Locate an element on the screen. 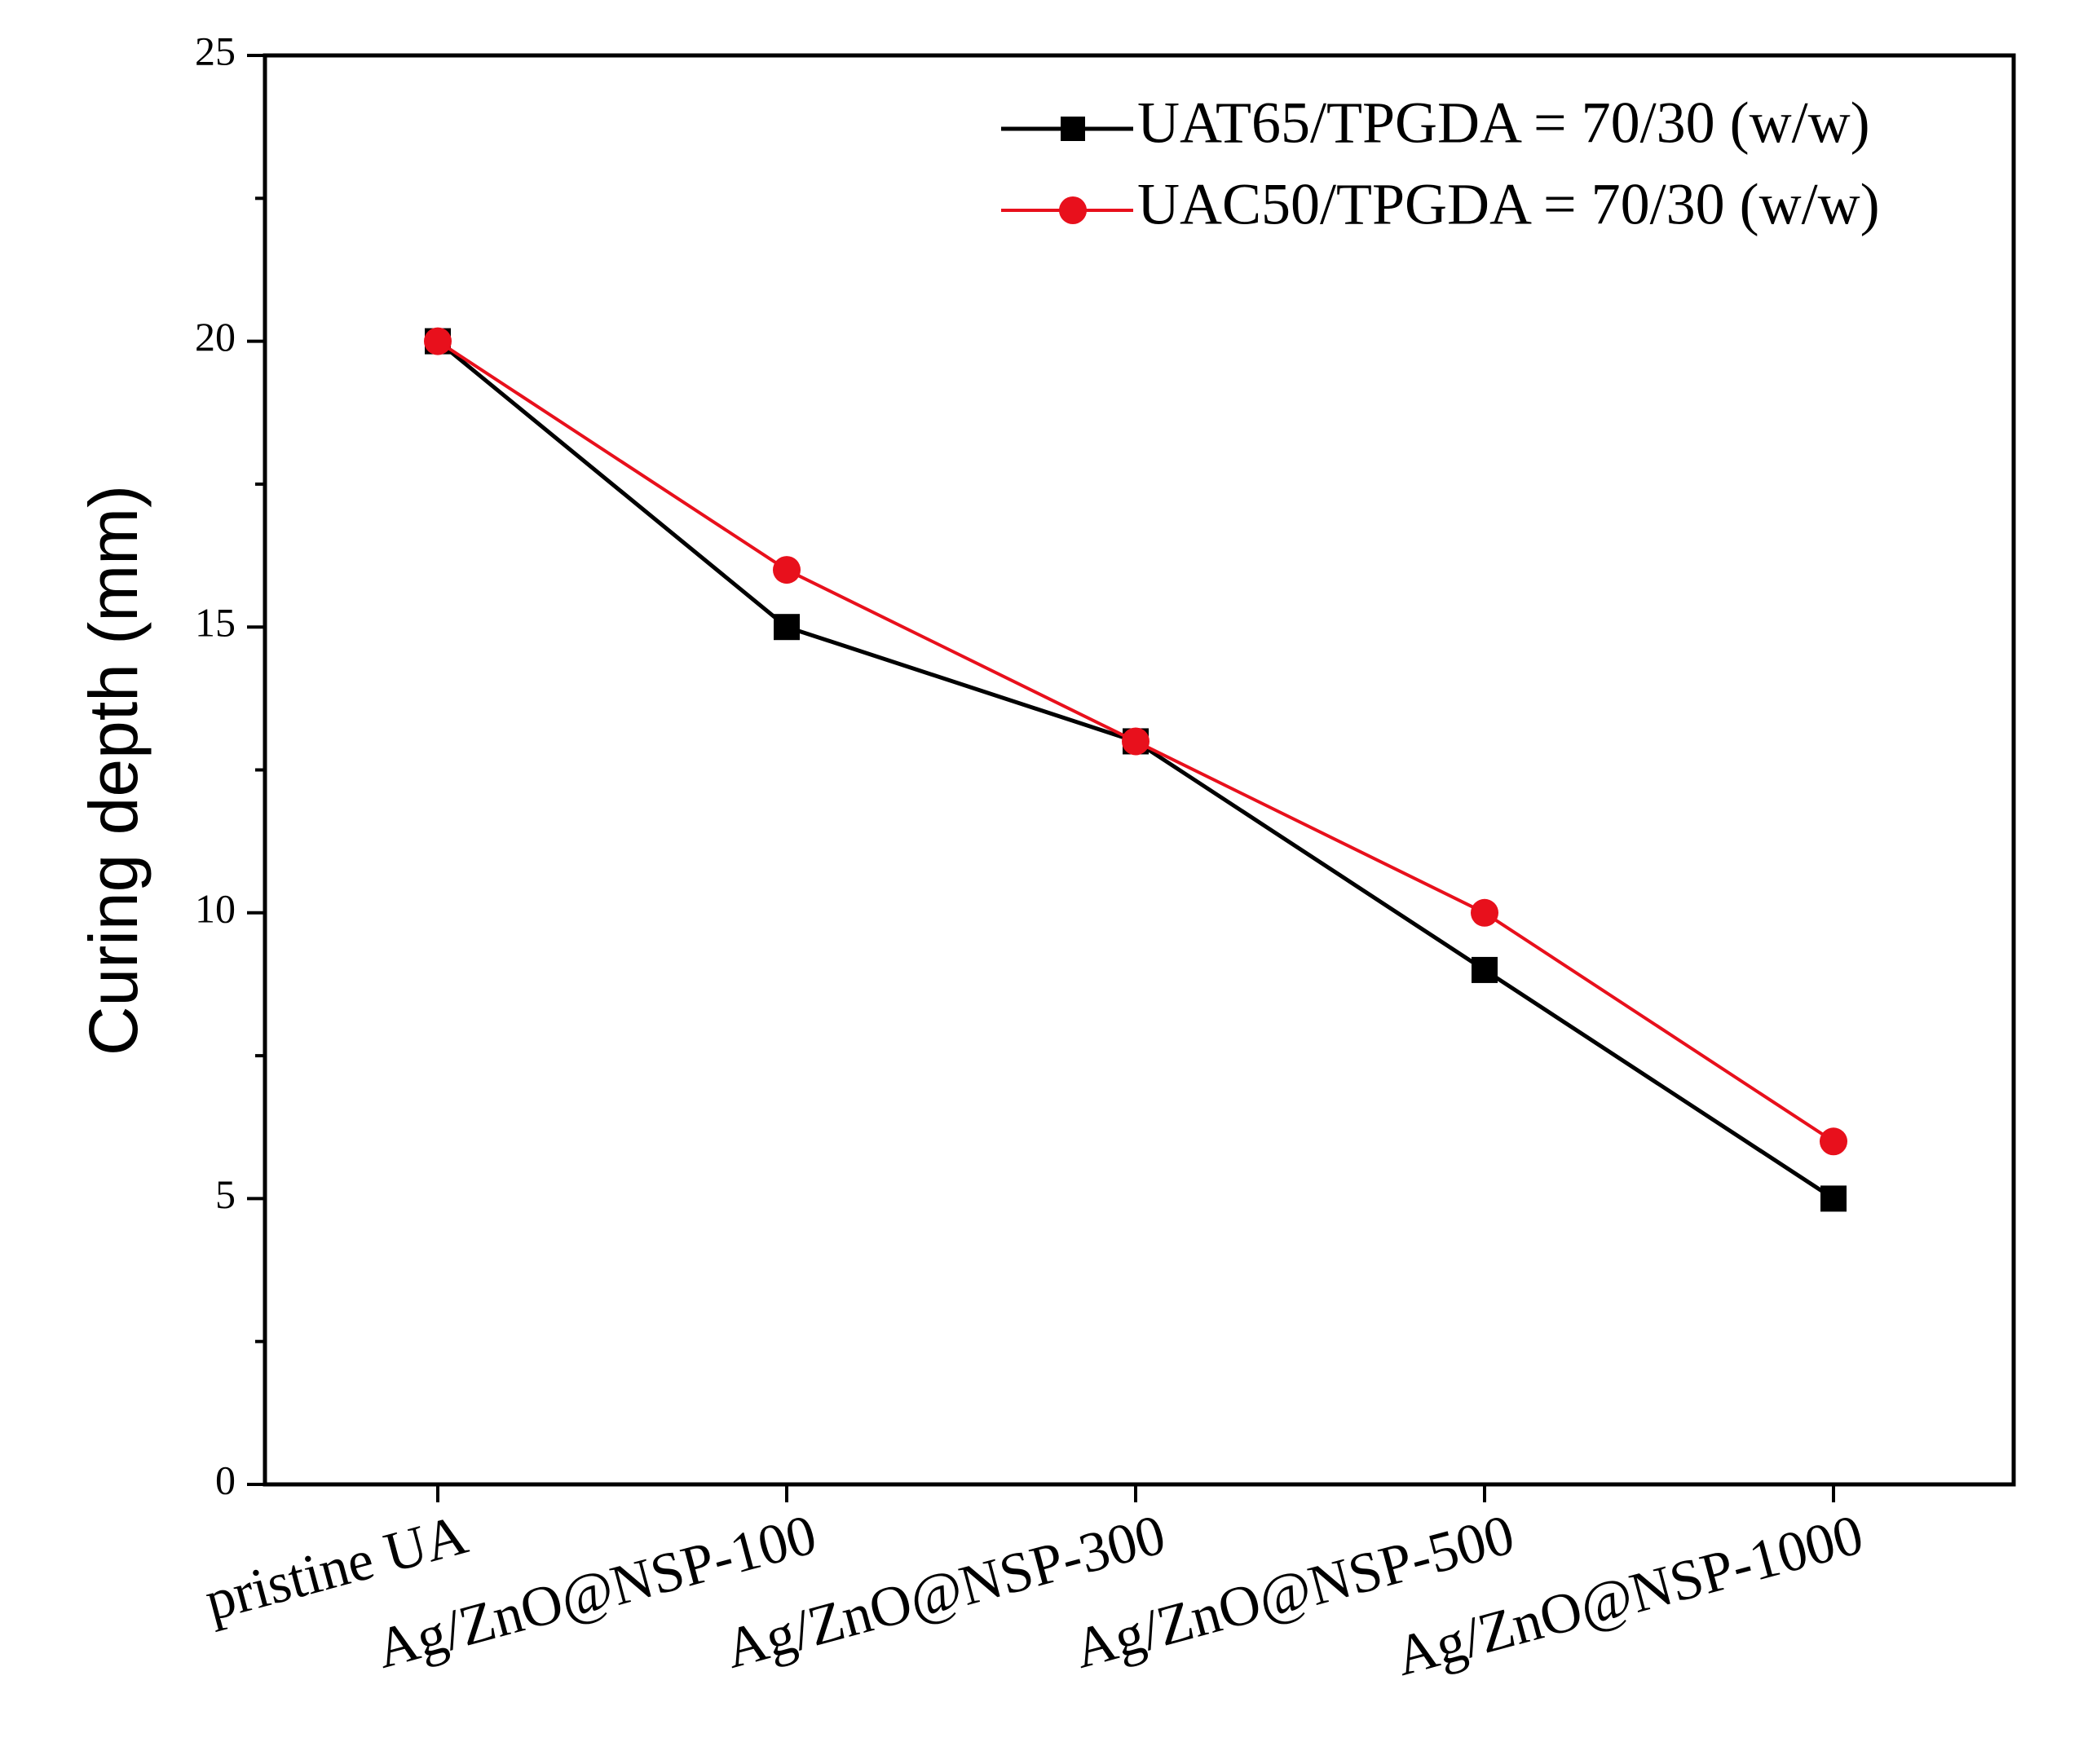 This screenshot has height=1764, width=2074. legend-label-series-1: UAT65/TPGDA = 70/30 (w/w) is located at coordinates (1503, 123).